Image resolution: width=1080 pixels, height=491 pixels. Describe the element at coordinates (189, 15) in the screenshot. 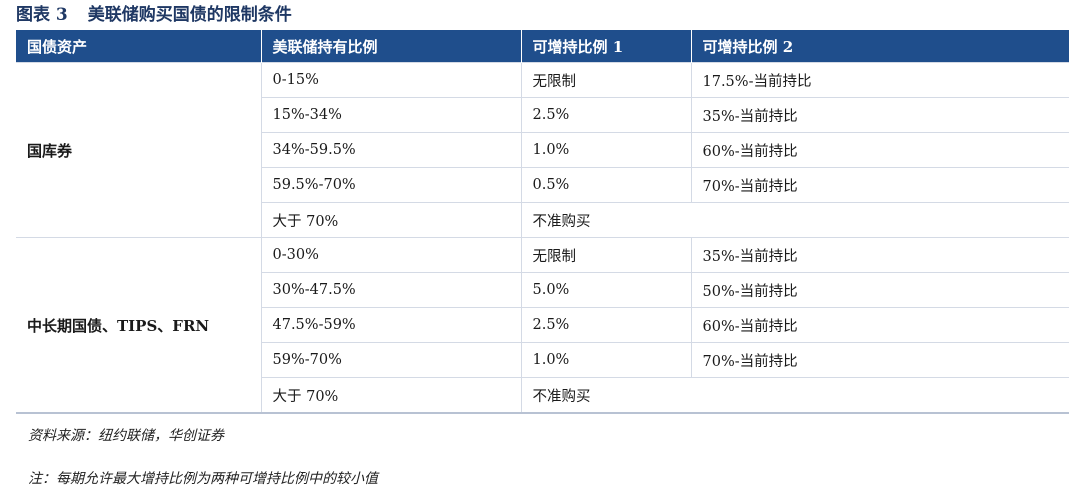

I see `figure-caption: 美联储购买国债的限制条件` at that location.